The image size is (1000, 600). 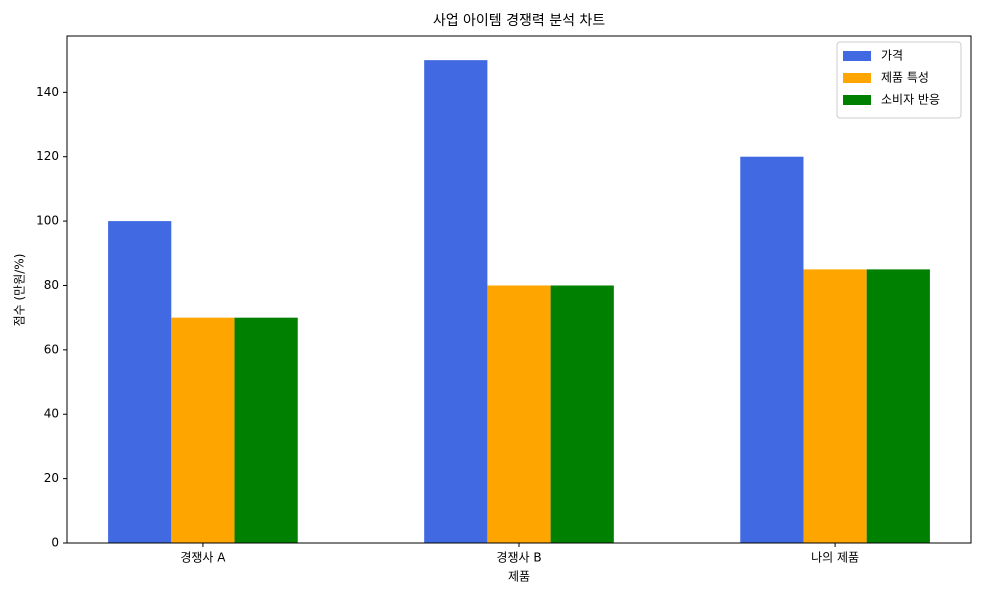 What do you see at coordinates (905, 78) in the screenshot?
I see `legend-label: 제품 특성` at bounding box center [905, 78].